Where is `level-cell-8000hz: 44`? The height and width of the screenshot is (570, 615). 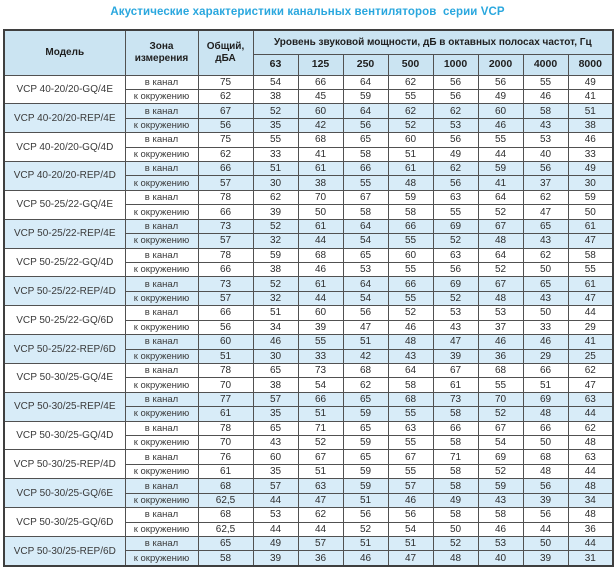 level-cell-8000hz: 44 is located at coordinates (590, 313).